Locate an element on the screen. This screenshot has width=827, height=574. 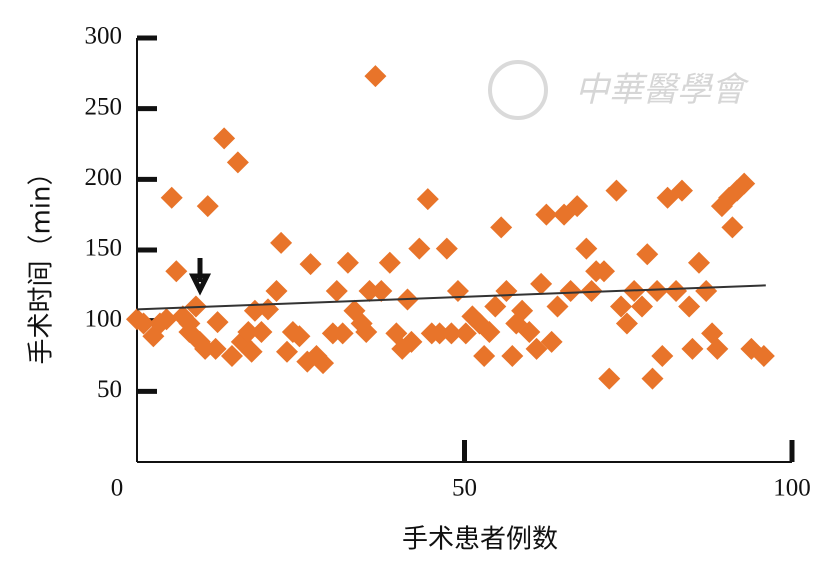
y-tick-label: 250 is located at coordinates (104, 106).